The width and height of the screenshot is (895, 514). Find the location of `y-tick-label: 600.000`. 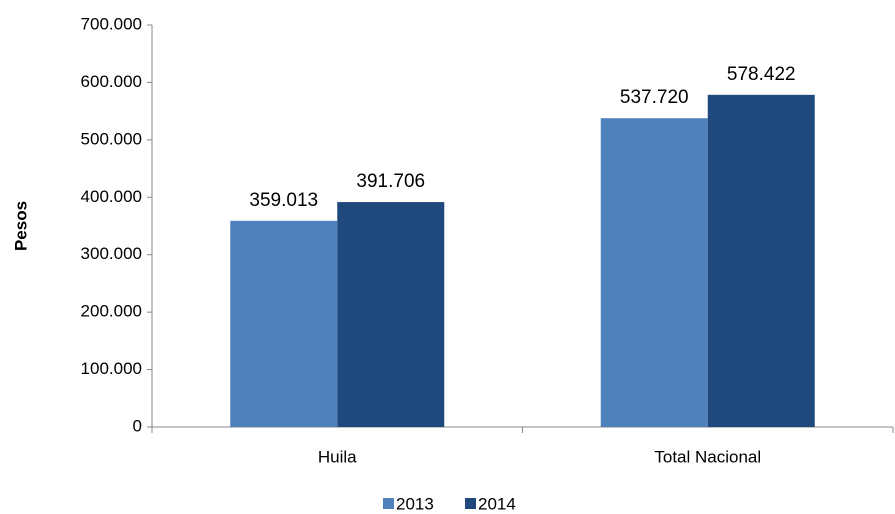

y-tick-label: 600.000 is located at coordinates (111, 81).